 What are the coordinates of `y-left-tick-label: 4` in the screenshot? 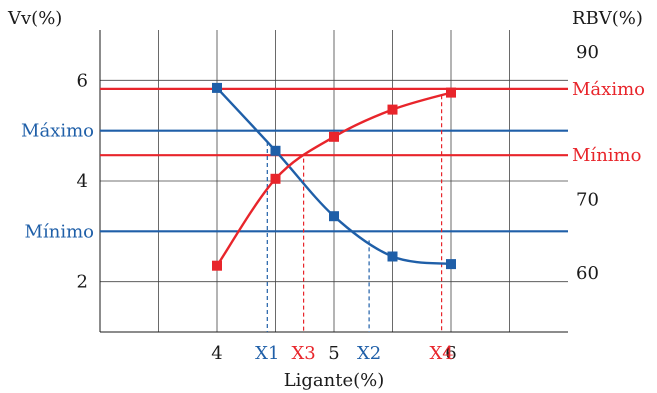 It's located at (82, 181).